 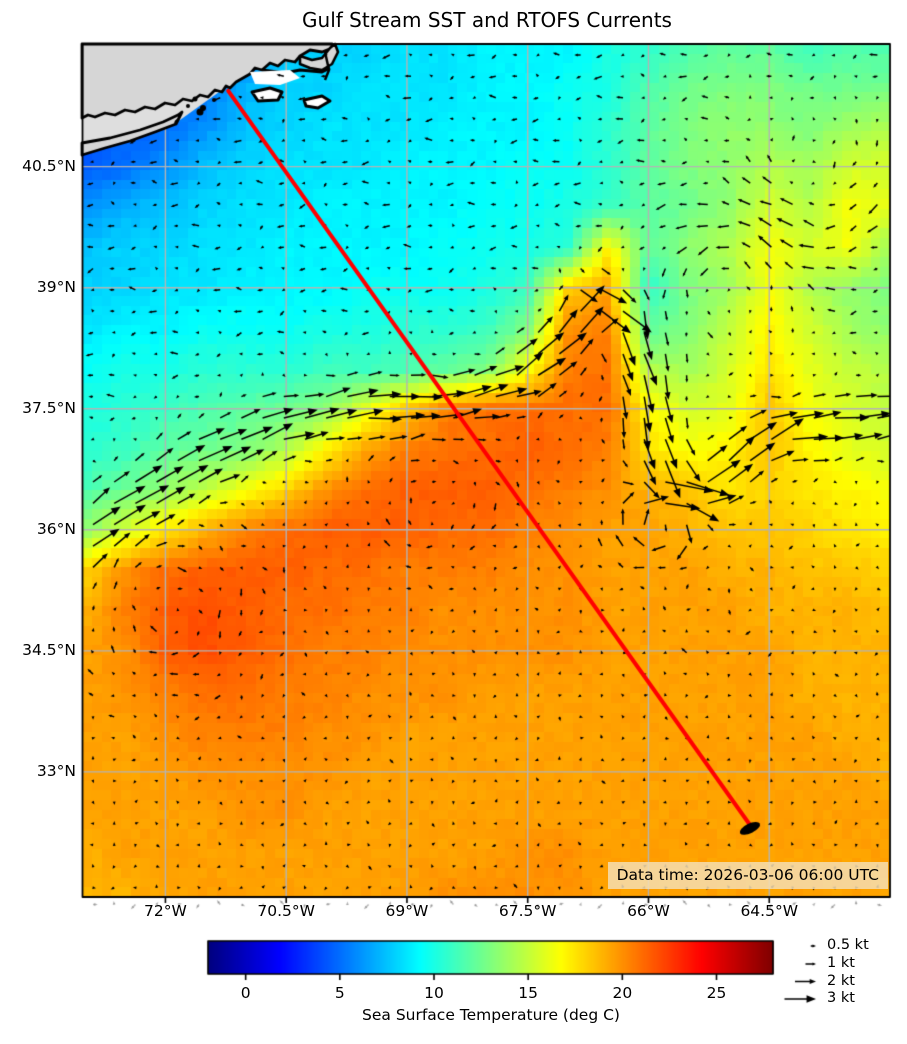 I want to click on y-tick-label: 36°N, so click(x=56, y=528).